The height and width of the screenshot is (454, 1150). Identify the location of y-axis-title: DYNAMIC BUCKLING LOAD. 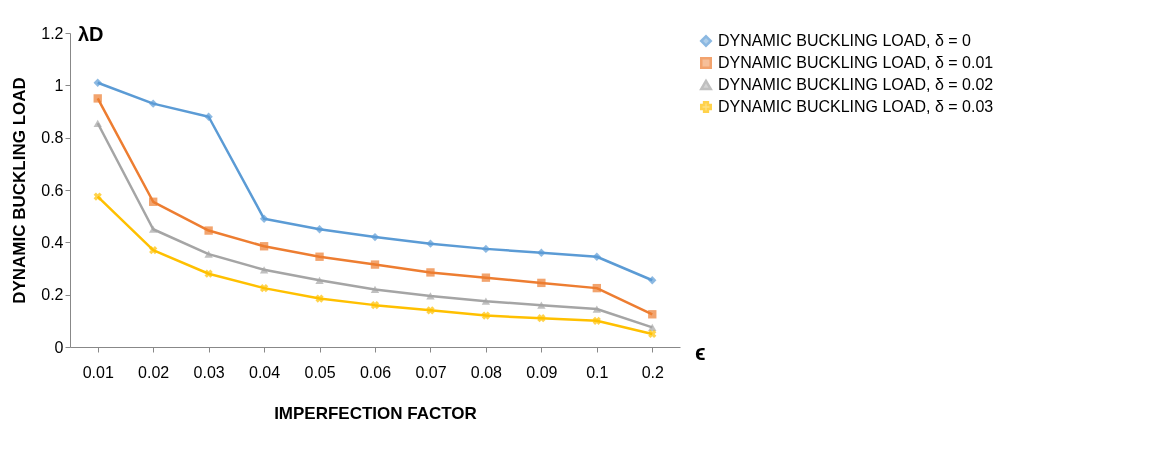
(20, 190).